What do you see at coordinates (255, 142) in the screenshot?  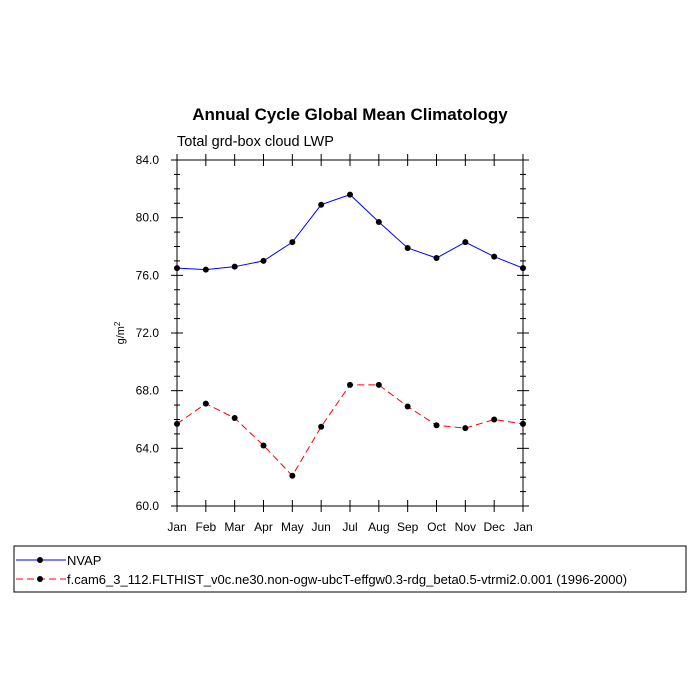 I see `chart-subtitle: Total grd-box cloud LWP` at bounding box center [255, 142].